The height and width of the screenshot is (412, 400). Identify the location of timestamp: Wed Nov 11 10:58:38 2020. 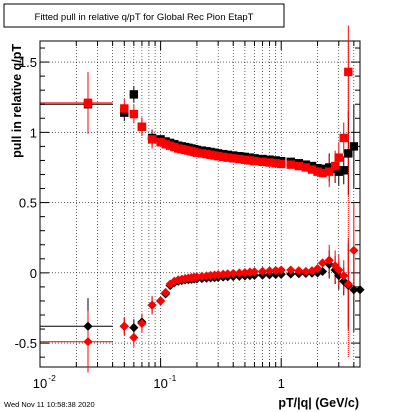
(49, 404).